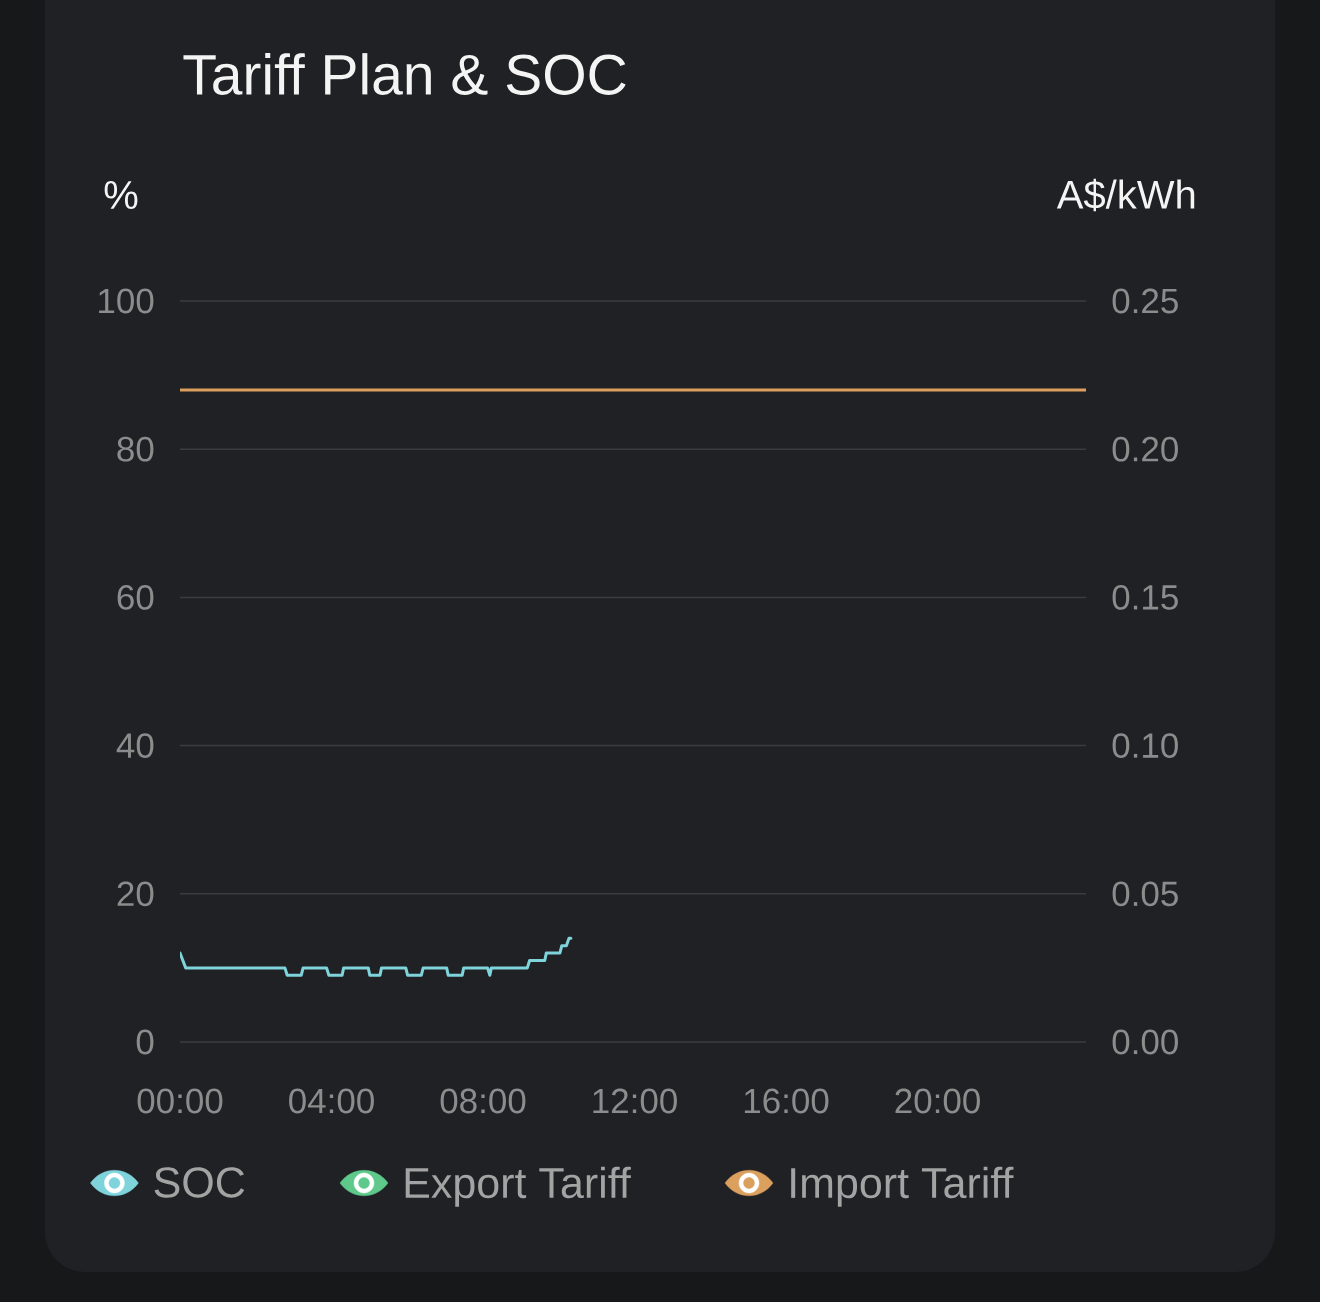 This screenshot has width=1320, height=1302. Describe the element at coordinates (121, 195) in the screenshot. I see `y-axis-title: %` at that location.